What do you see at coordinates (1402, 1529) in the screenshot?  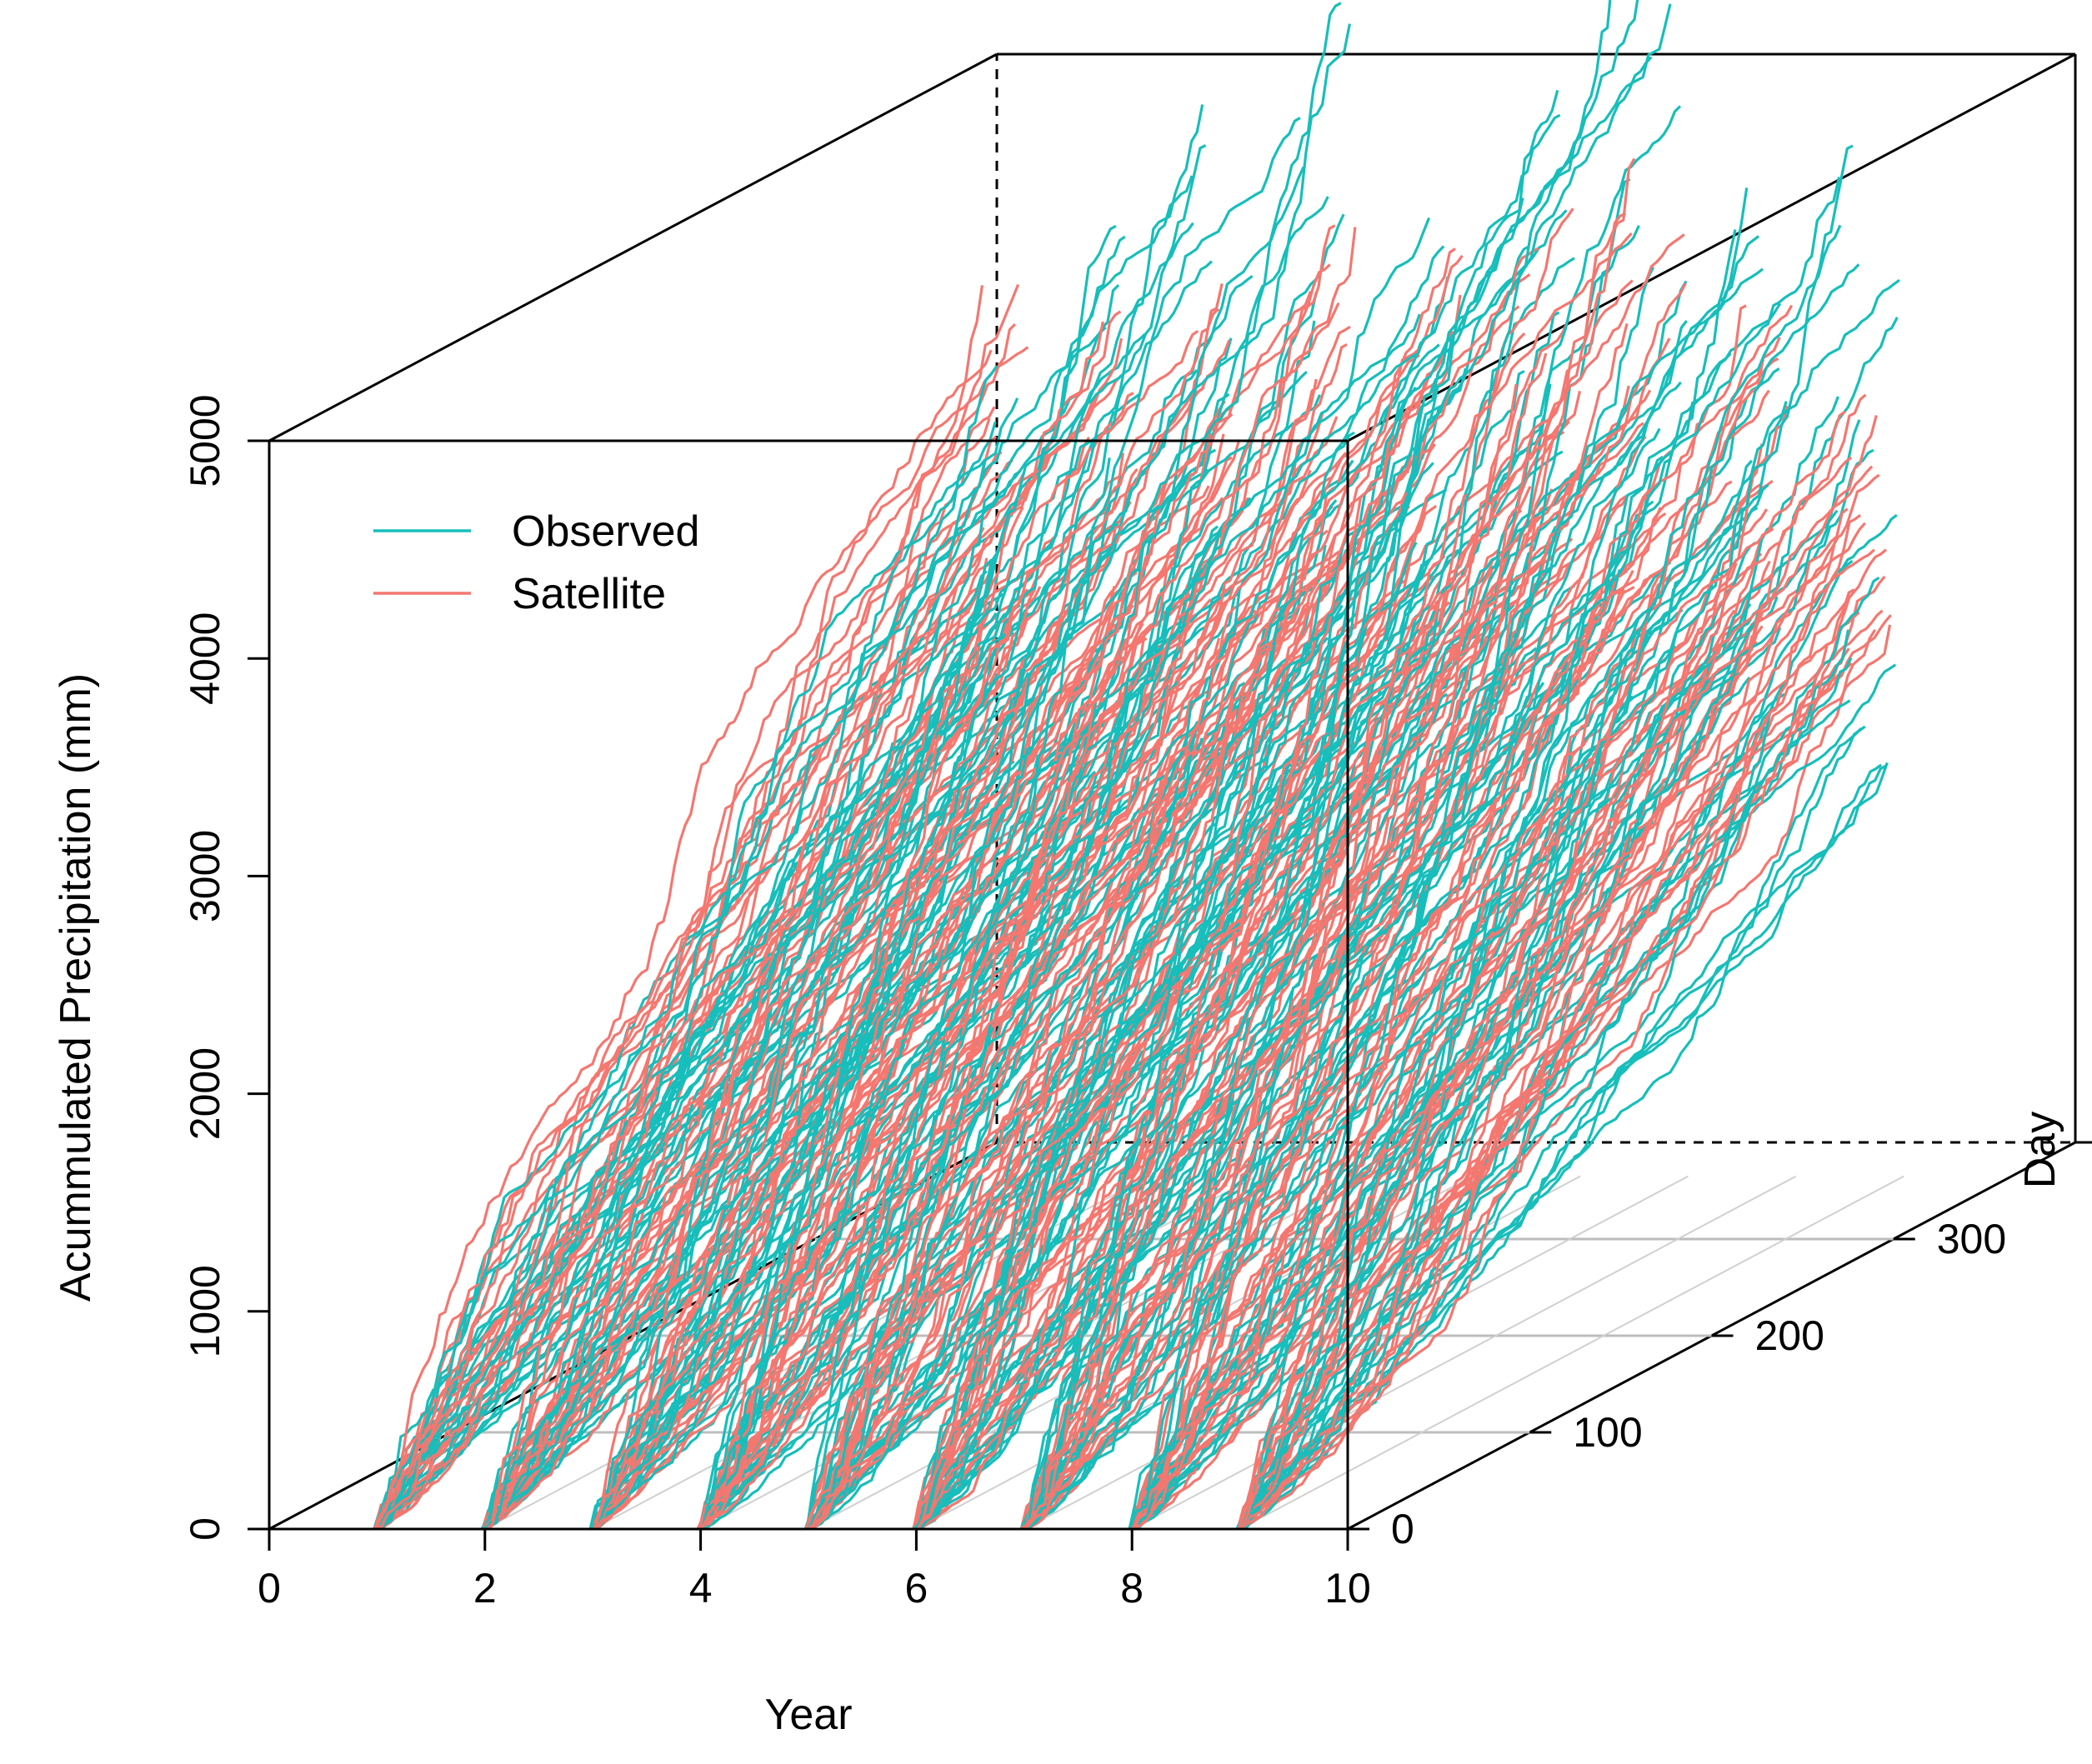 I see `y-tick-label-0: 0` at bounding box center [1402, 1529].